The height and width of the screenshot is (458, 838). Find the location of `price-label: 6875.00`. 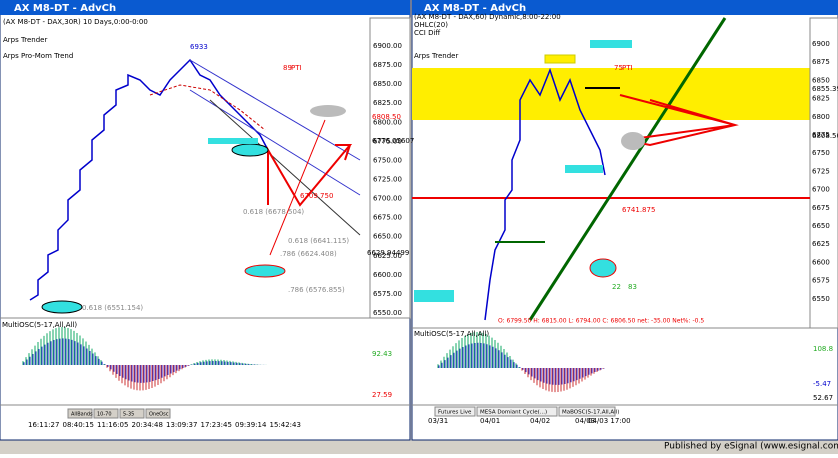

price-label: 6875.00 is located at coordinates (387, 65).